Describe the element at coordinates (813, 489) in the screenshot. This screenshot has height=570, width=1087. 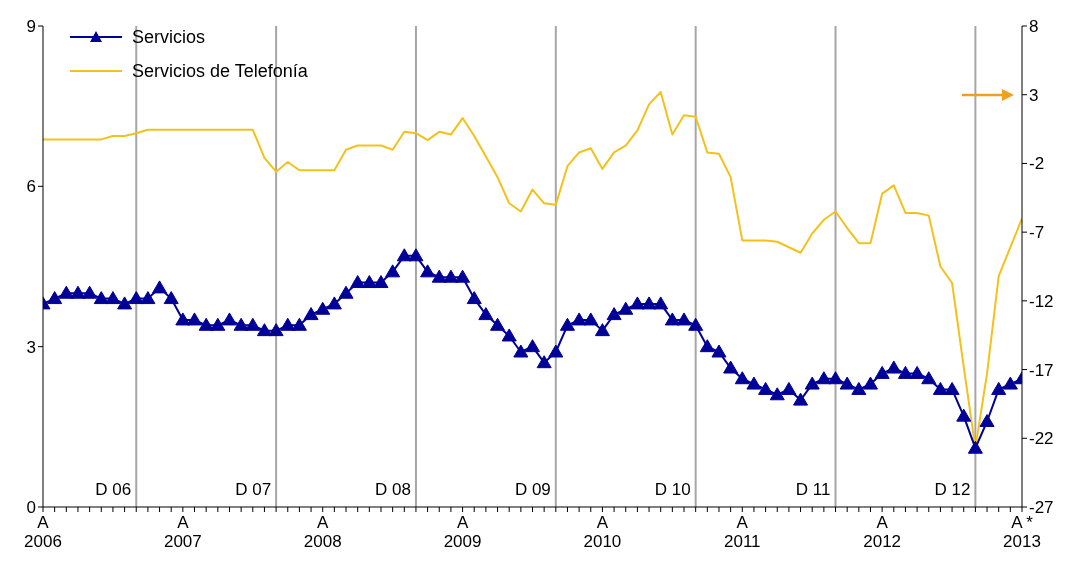
I see `ref-line-label: D 11` at that location.